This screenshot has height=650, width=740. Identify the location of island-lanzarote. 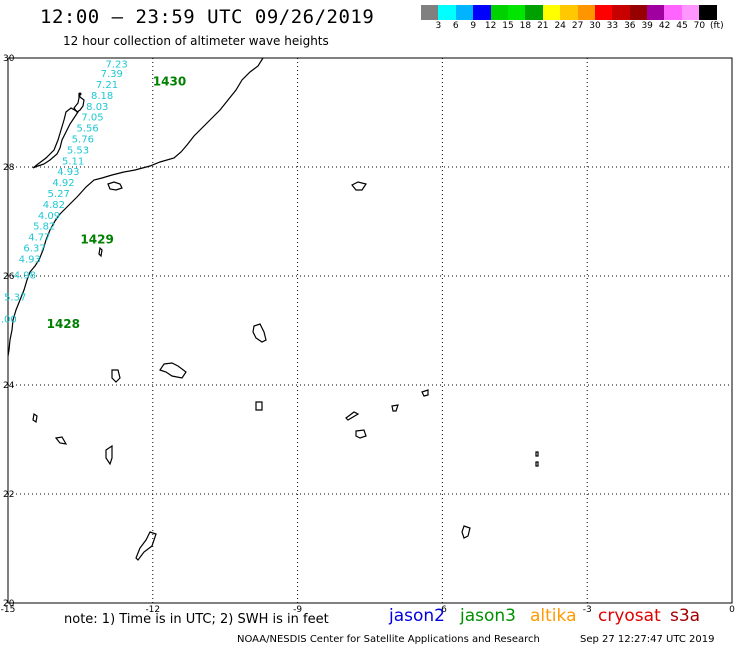
(79, 102).